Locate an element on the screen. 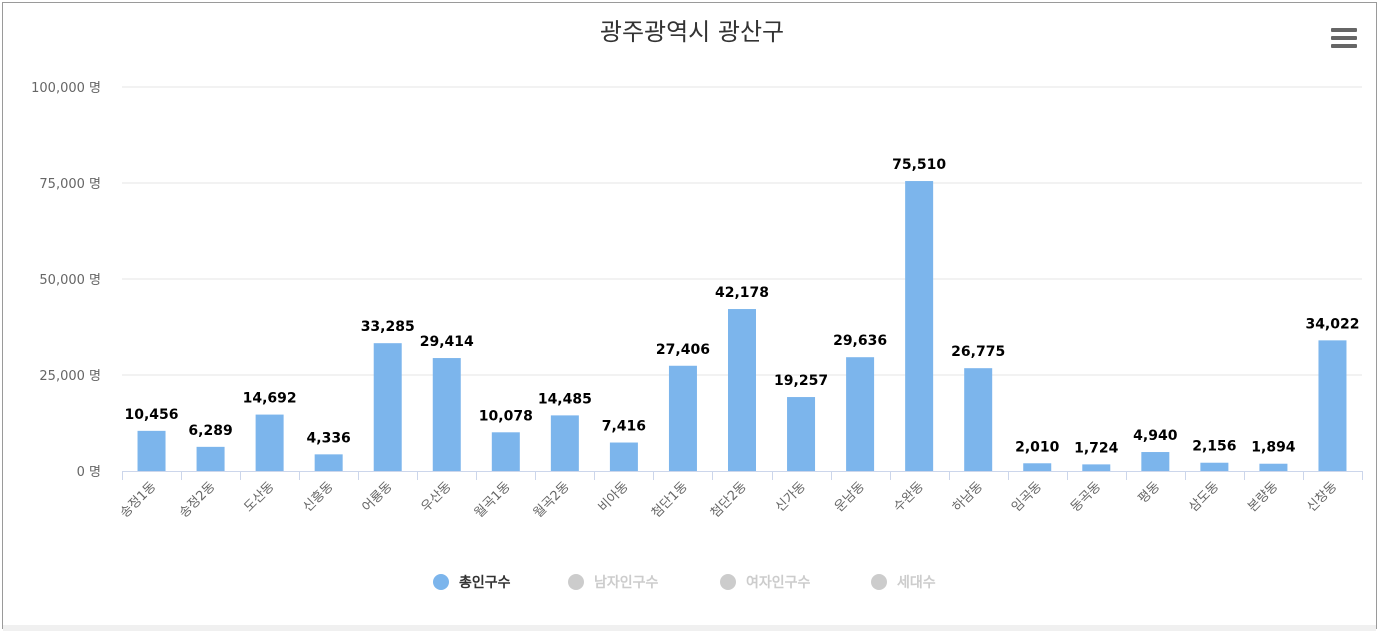 The image size is (1383, 635). x-tick-label: 첨단2동 is located at coordinates (729, 500).